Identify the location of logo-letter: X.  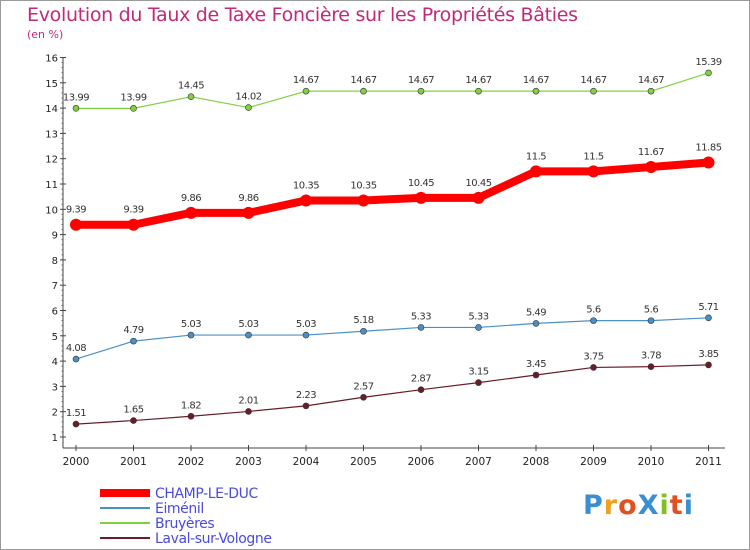
(648, 505).